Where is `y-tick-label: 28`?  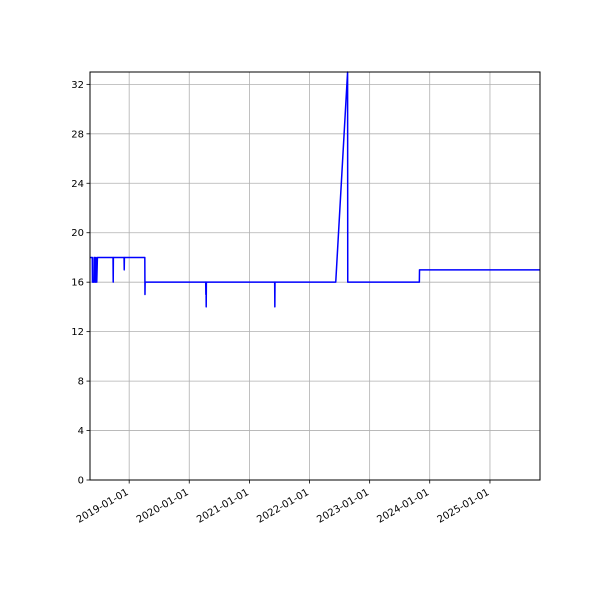
y-tick-label: 28 is located at coordinates (77, 134).